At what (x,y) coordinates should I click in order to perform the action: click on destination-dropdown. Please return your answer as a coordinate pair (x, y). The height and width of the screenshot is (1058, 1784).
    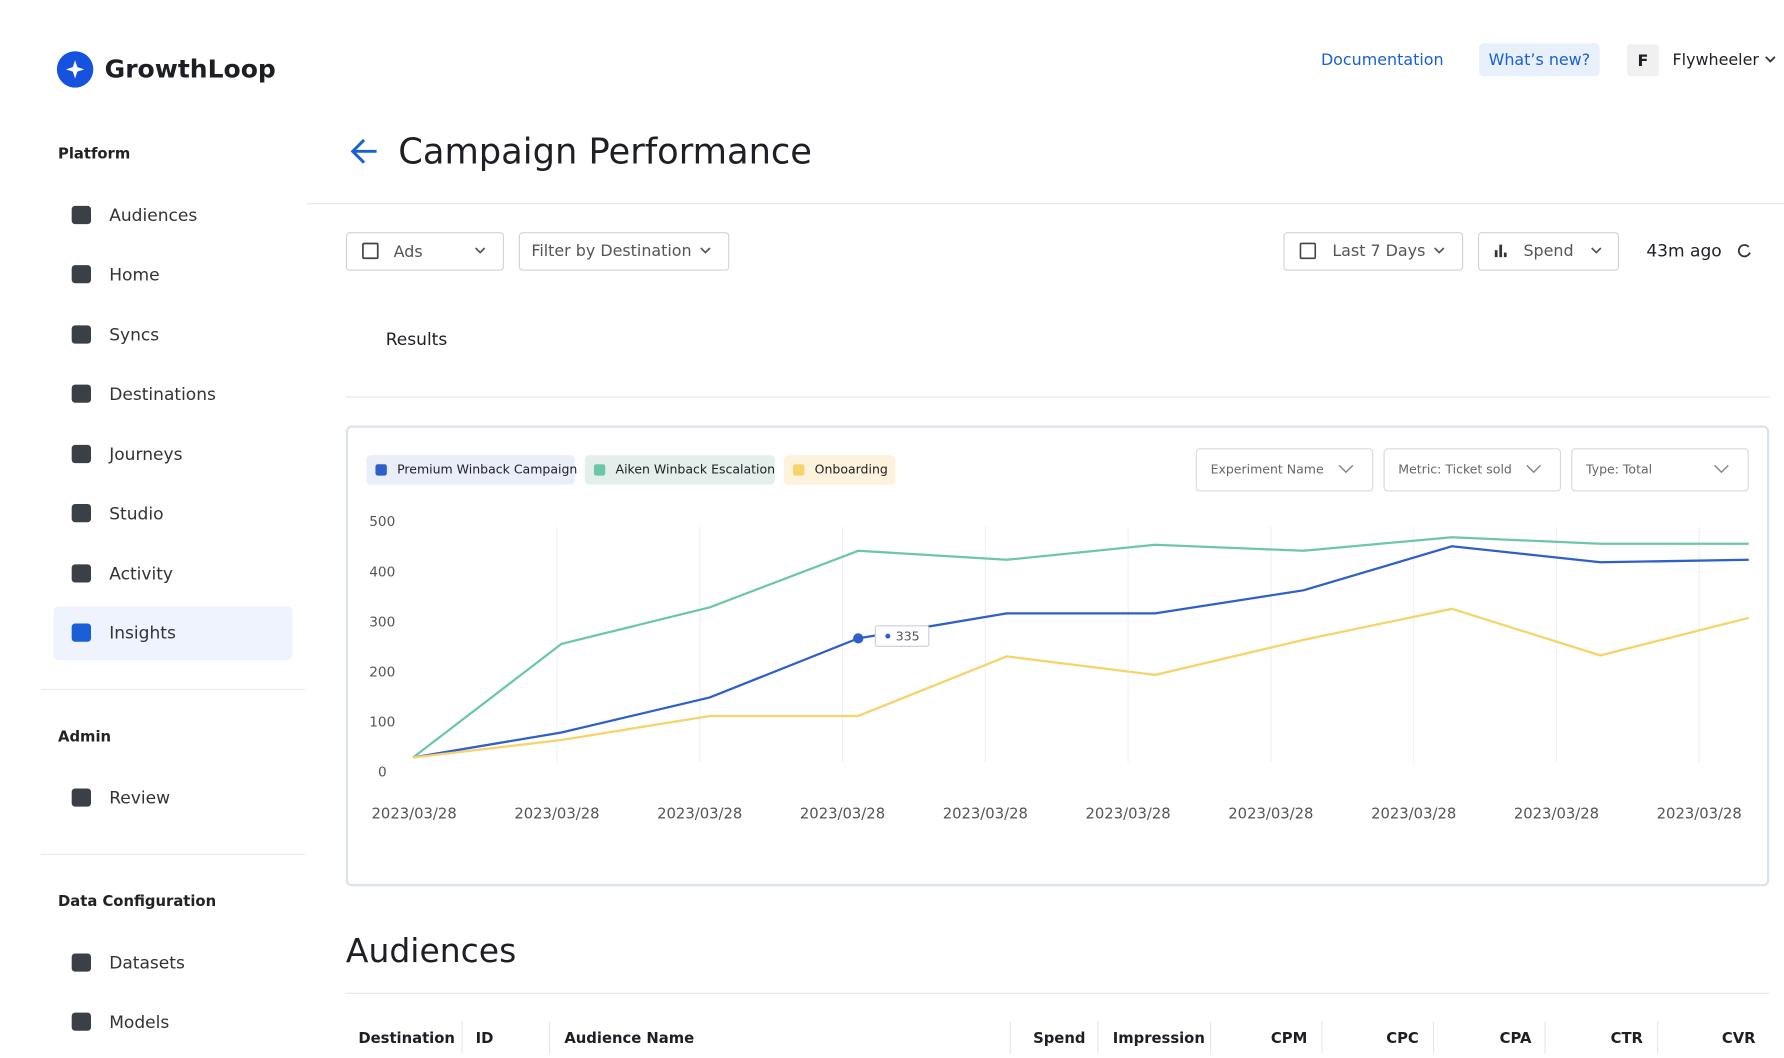
    Looking at the image, I should click on (624, 251).